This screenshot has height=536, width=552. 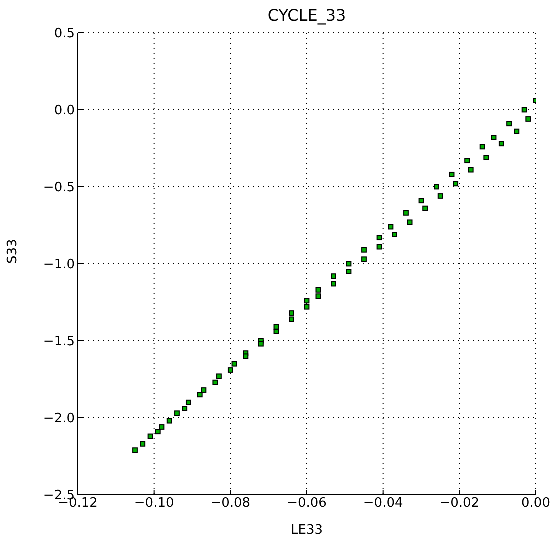 What do you see at coordinates (59, 188) in the screenshot?
I see `y-tick-label: −0.5` at bounding box center [59, 188].